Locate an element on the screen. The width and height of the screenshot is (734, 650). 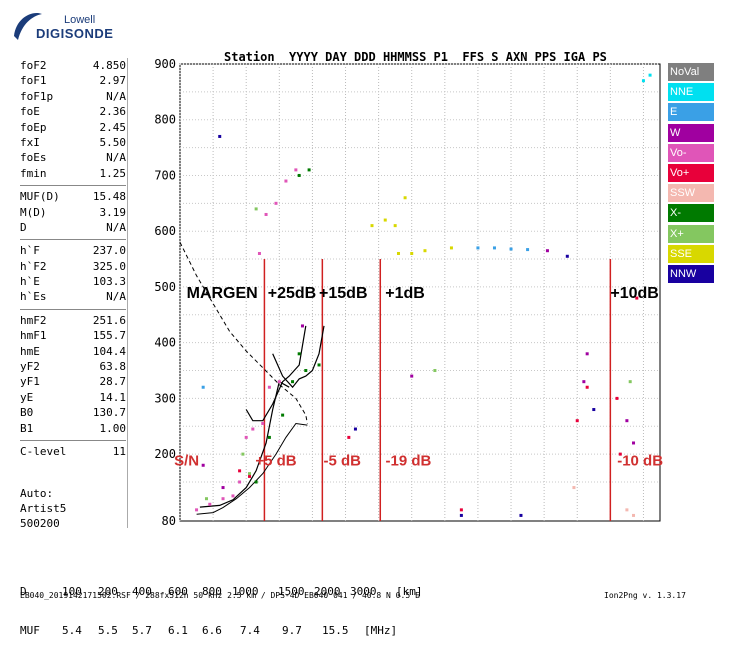
annotation-label: -19 dB is located at coordinates (408, 460).